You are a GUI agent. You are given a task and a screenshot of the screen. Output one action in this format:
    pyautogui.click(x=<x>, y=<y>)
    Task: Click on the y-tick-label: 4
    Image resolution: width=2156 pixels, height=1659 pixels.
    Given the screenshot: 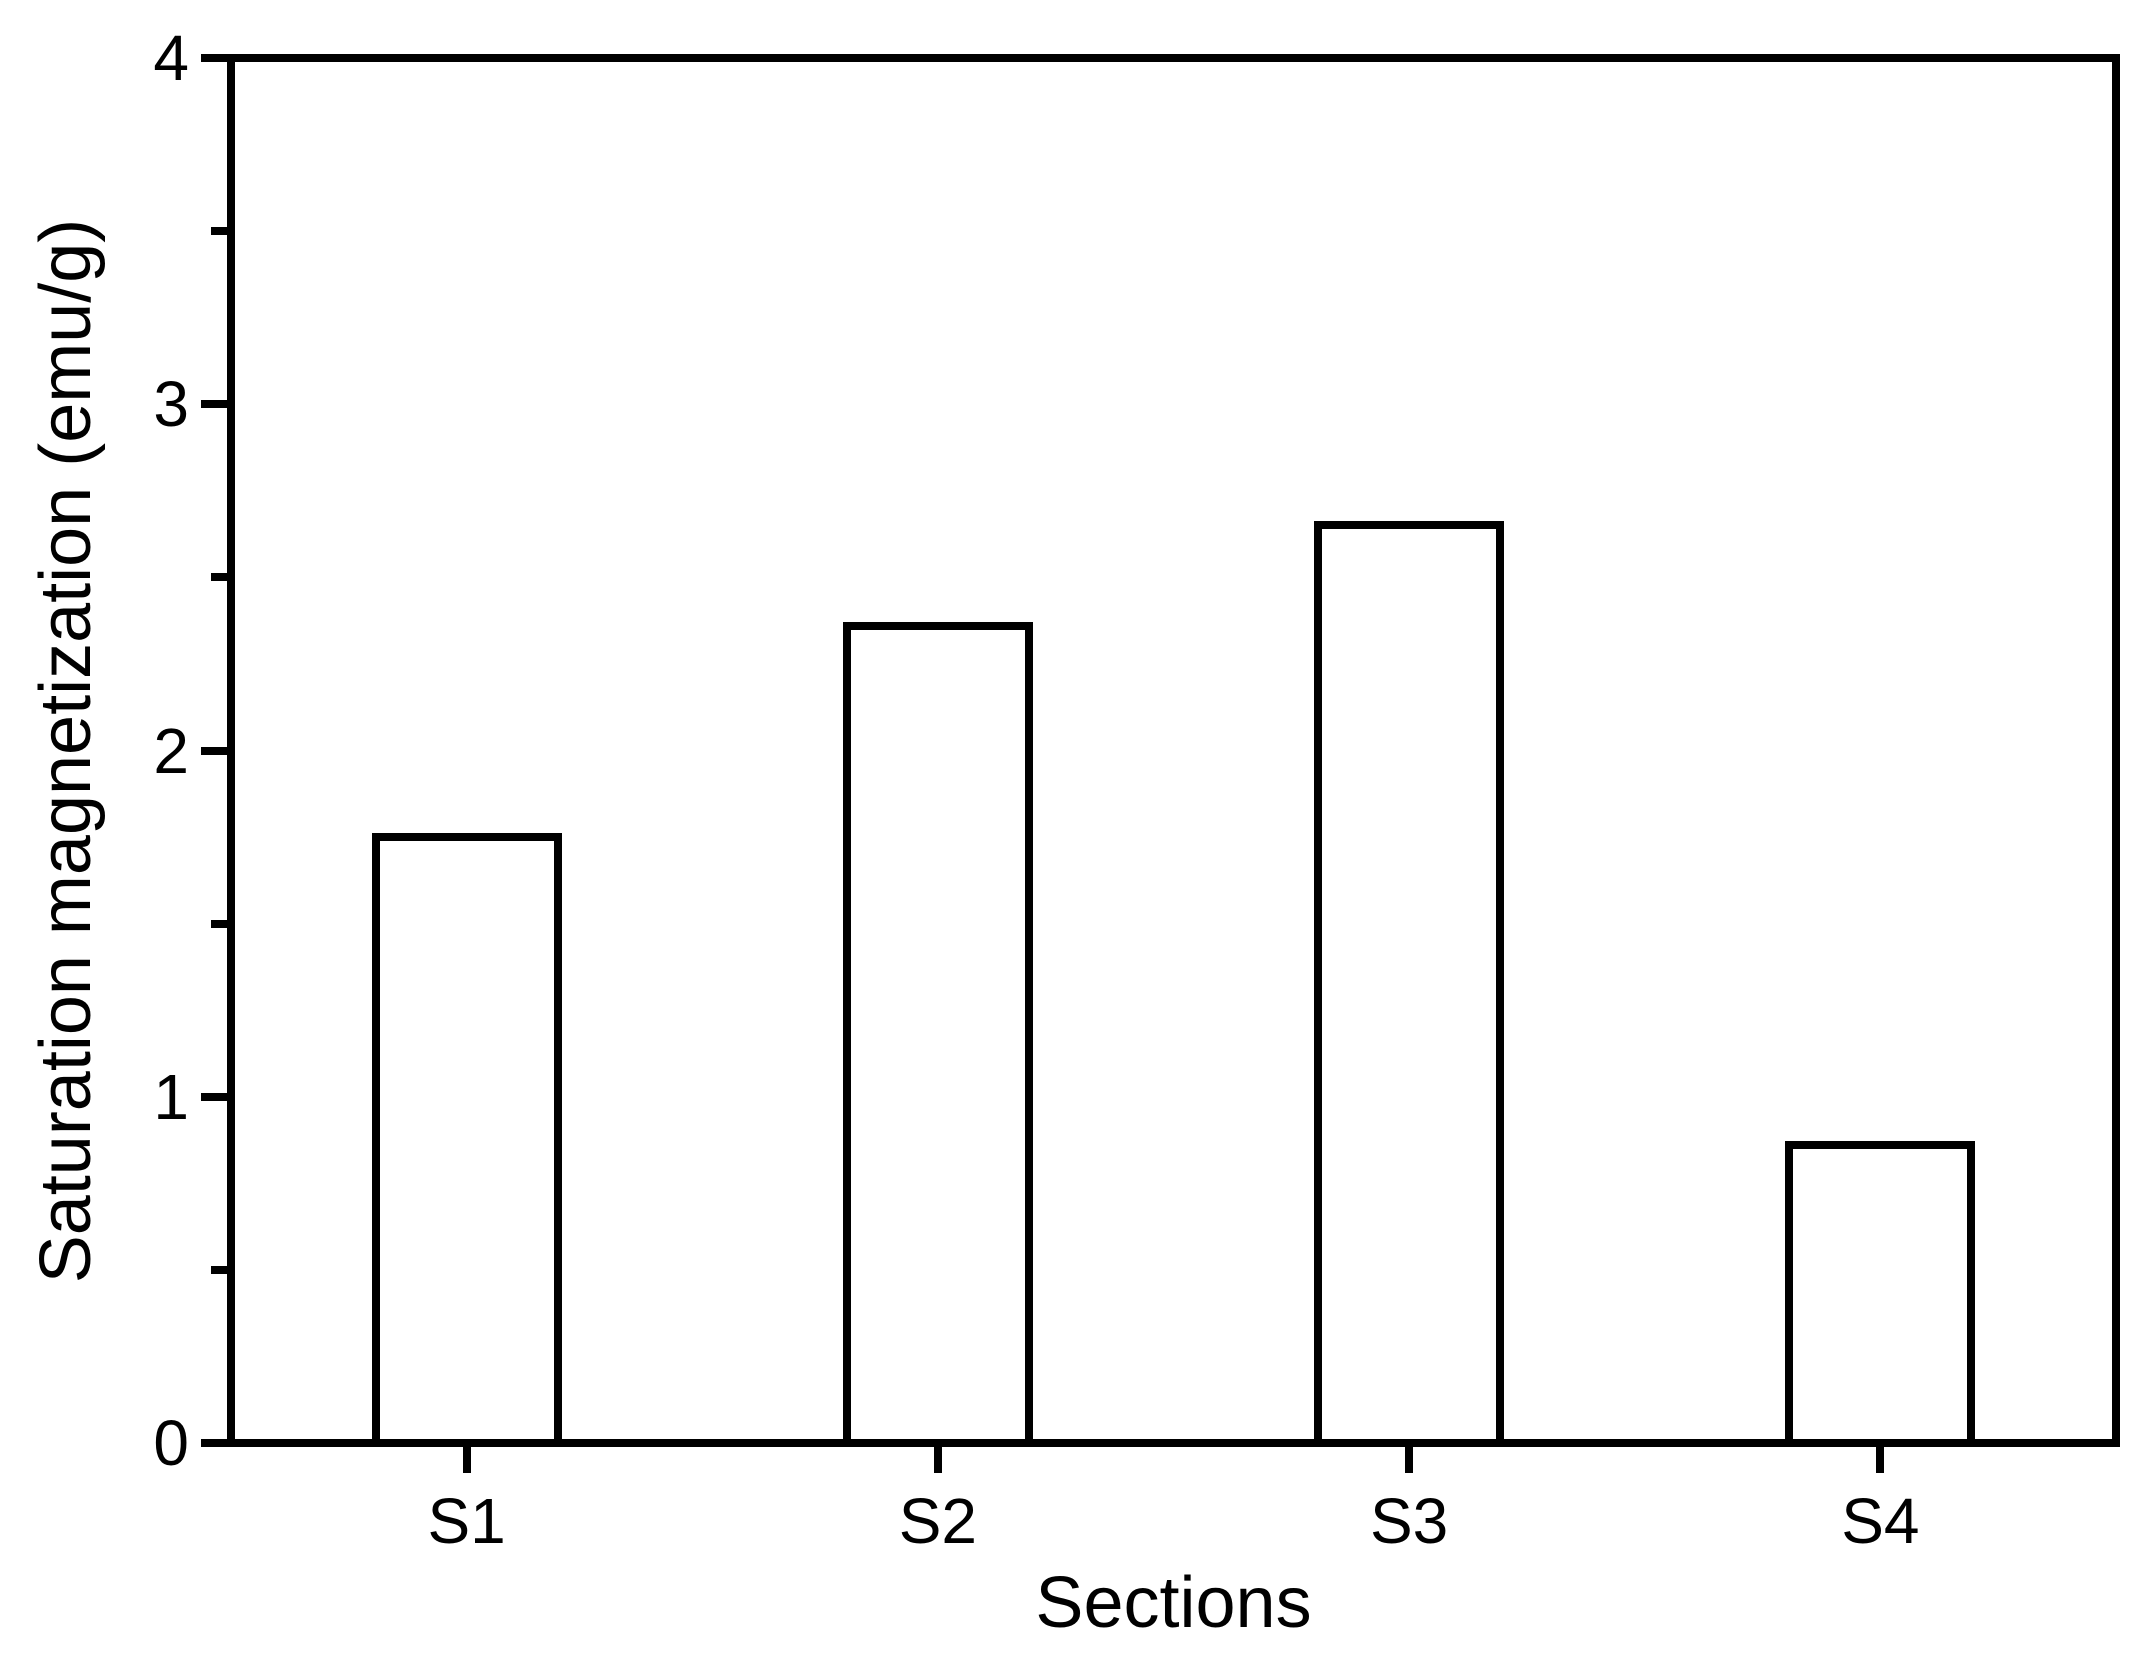 What is the action you would take?
    pyautogui.click(x=171, y=58)
    